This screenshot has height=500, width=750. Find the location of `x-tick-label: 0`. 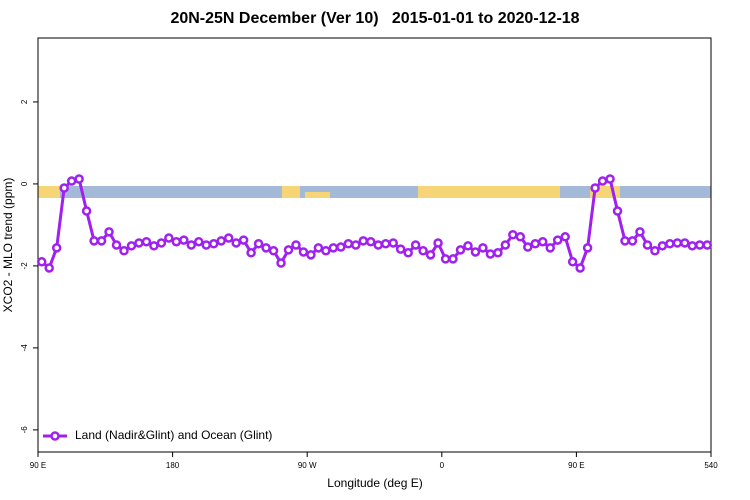

x-tick-label: 0 is located at coordinates (442, 465).